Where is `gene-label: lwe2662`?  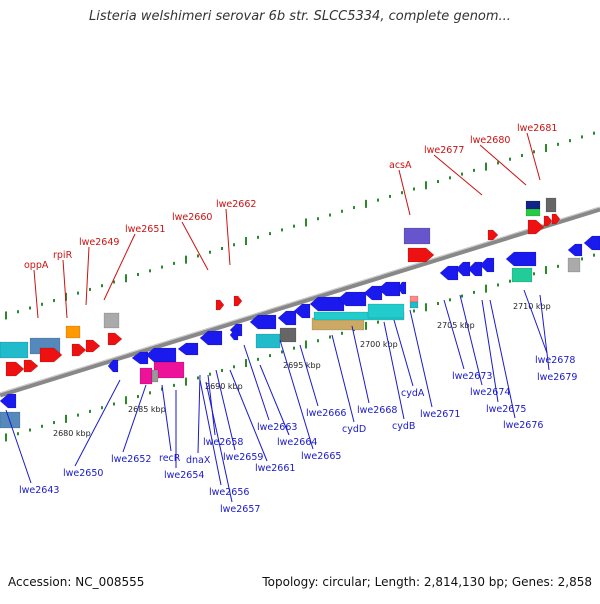 gene-label: lwe2662 is located at coordinates (236, 204).